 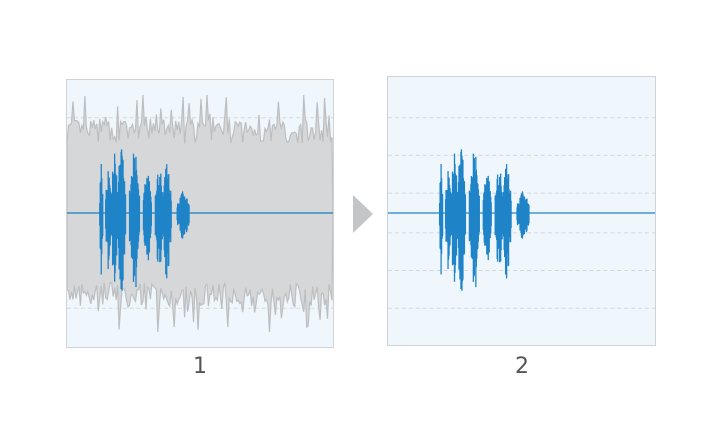 What do you see at coordinates (363, 214) in the screenshot?
I see `arrow-right-icon` at bounding box center [363, 214].